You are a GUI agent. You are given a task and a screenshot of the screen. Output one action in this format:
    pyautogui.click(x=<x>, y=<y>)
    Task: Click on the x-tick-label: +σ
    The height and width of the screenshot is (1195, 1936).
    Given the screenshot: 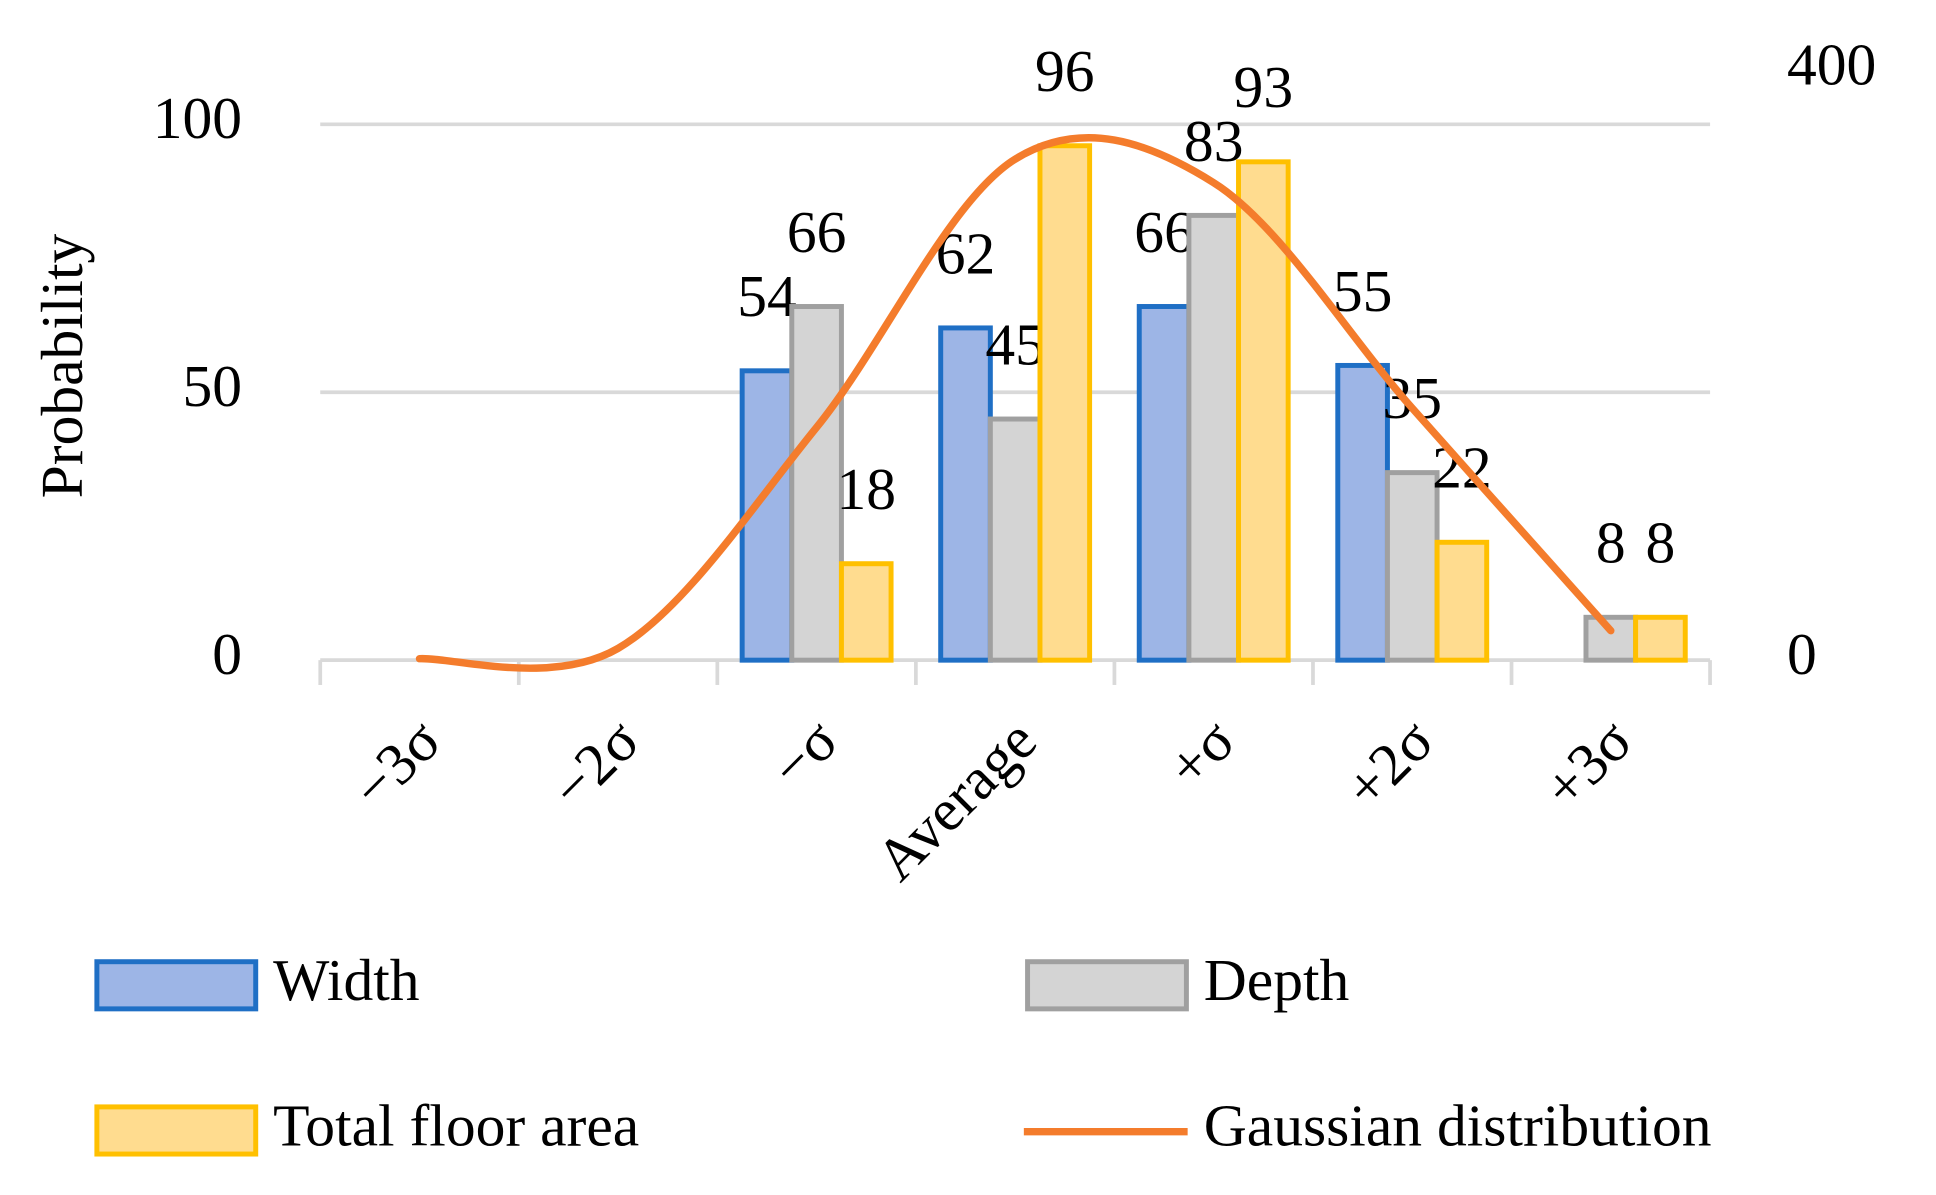 What is the action you would take?
    pyautogui.click(x=1200, y=753)
    